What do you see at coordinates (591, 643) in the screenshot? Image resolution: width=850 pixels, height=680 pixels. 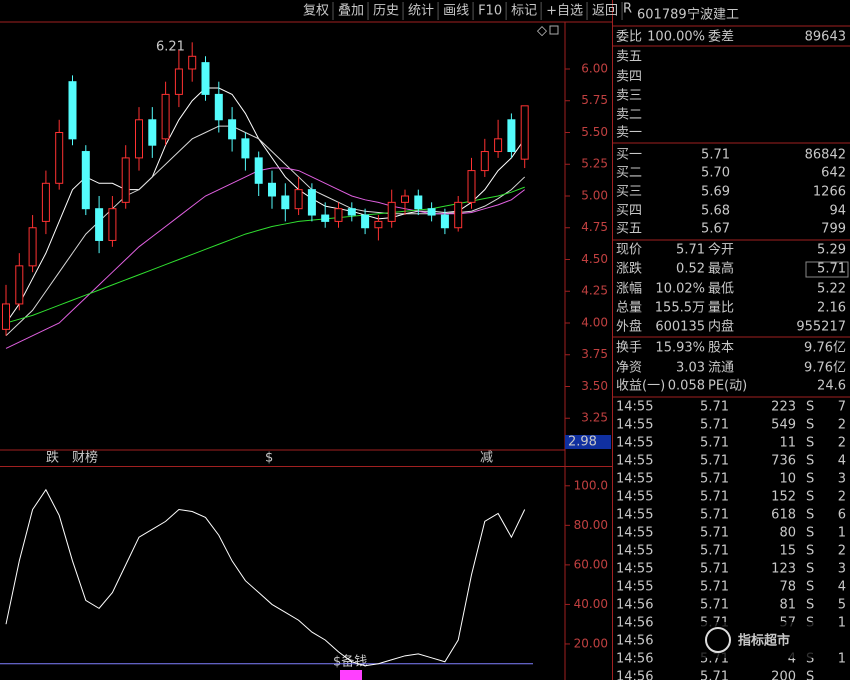 I see `y-tick-label: 20.00` at bounding box center [591, 643].